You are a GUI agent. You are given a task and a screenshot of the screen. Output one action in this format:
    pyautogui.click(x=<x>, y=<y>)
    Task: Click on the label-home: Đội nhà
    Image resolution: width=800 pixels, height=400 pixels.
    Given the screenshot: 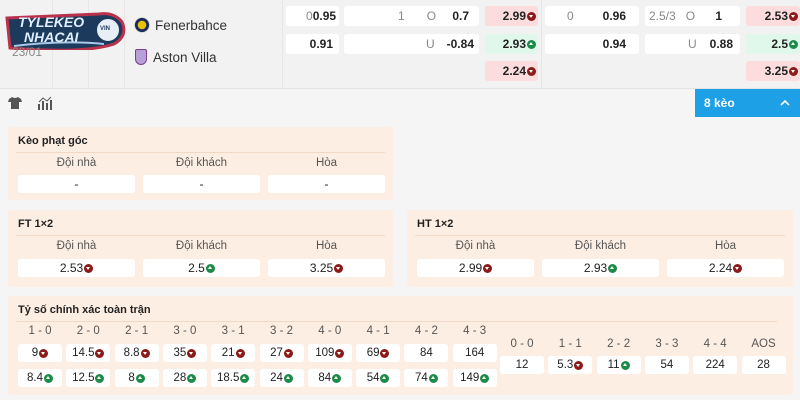 What is the action you would take?
    pyautogui.click(x=76, y=163)
    